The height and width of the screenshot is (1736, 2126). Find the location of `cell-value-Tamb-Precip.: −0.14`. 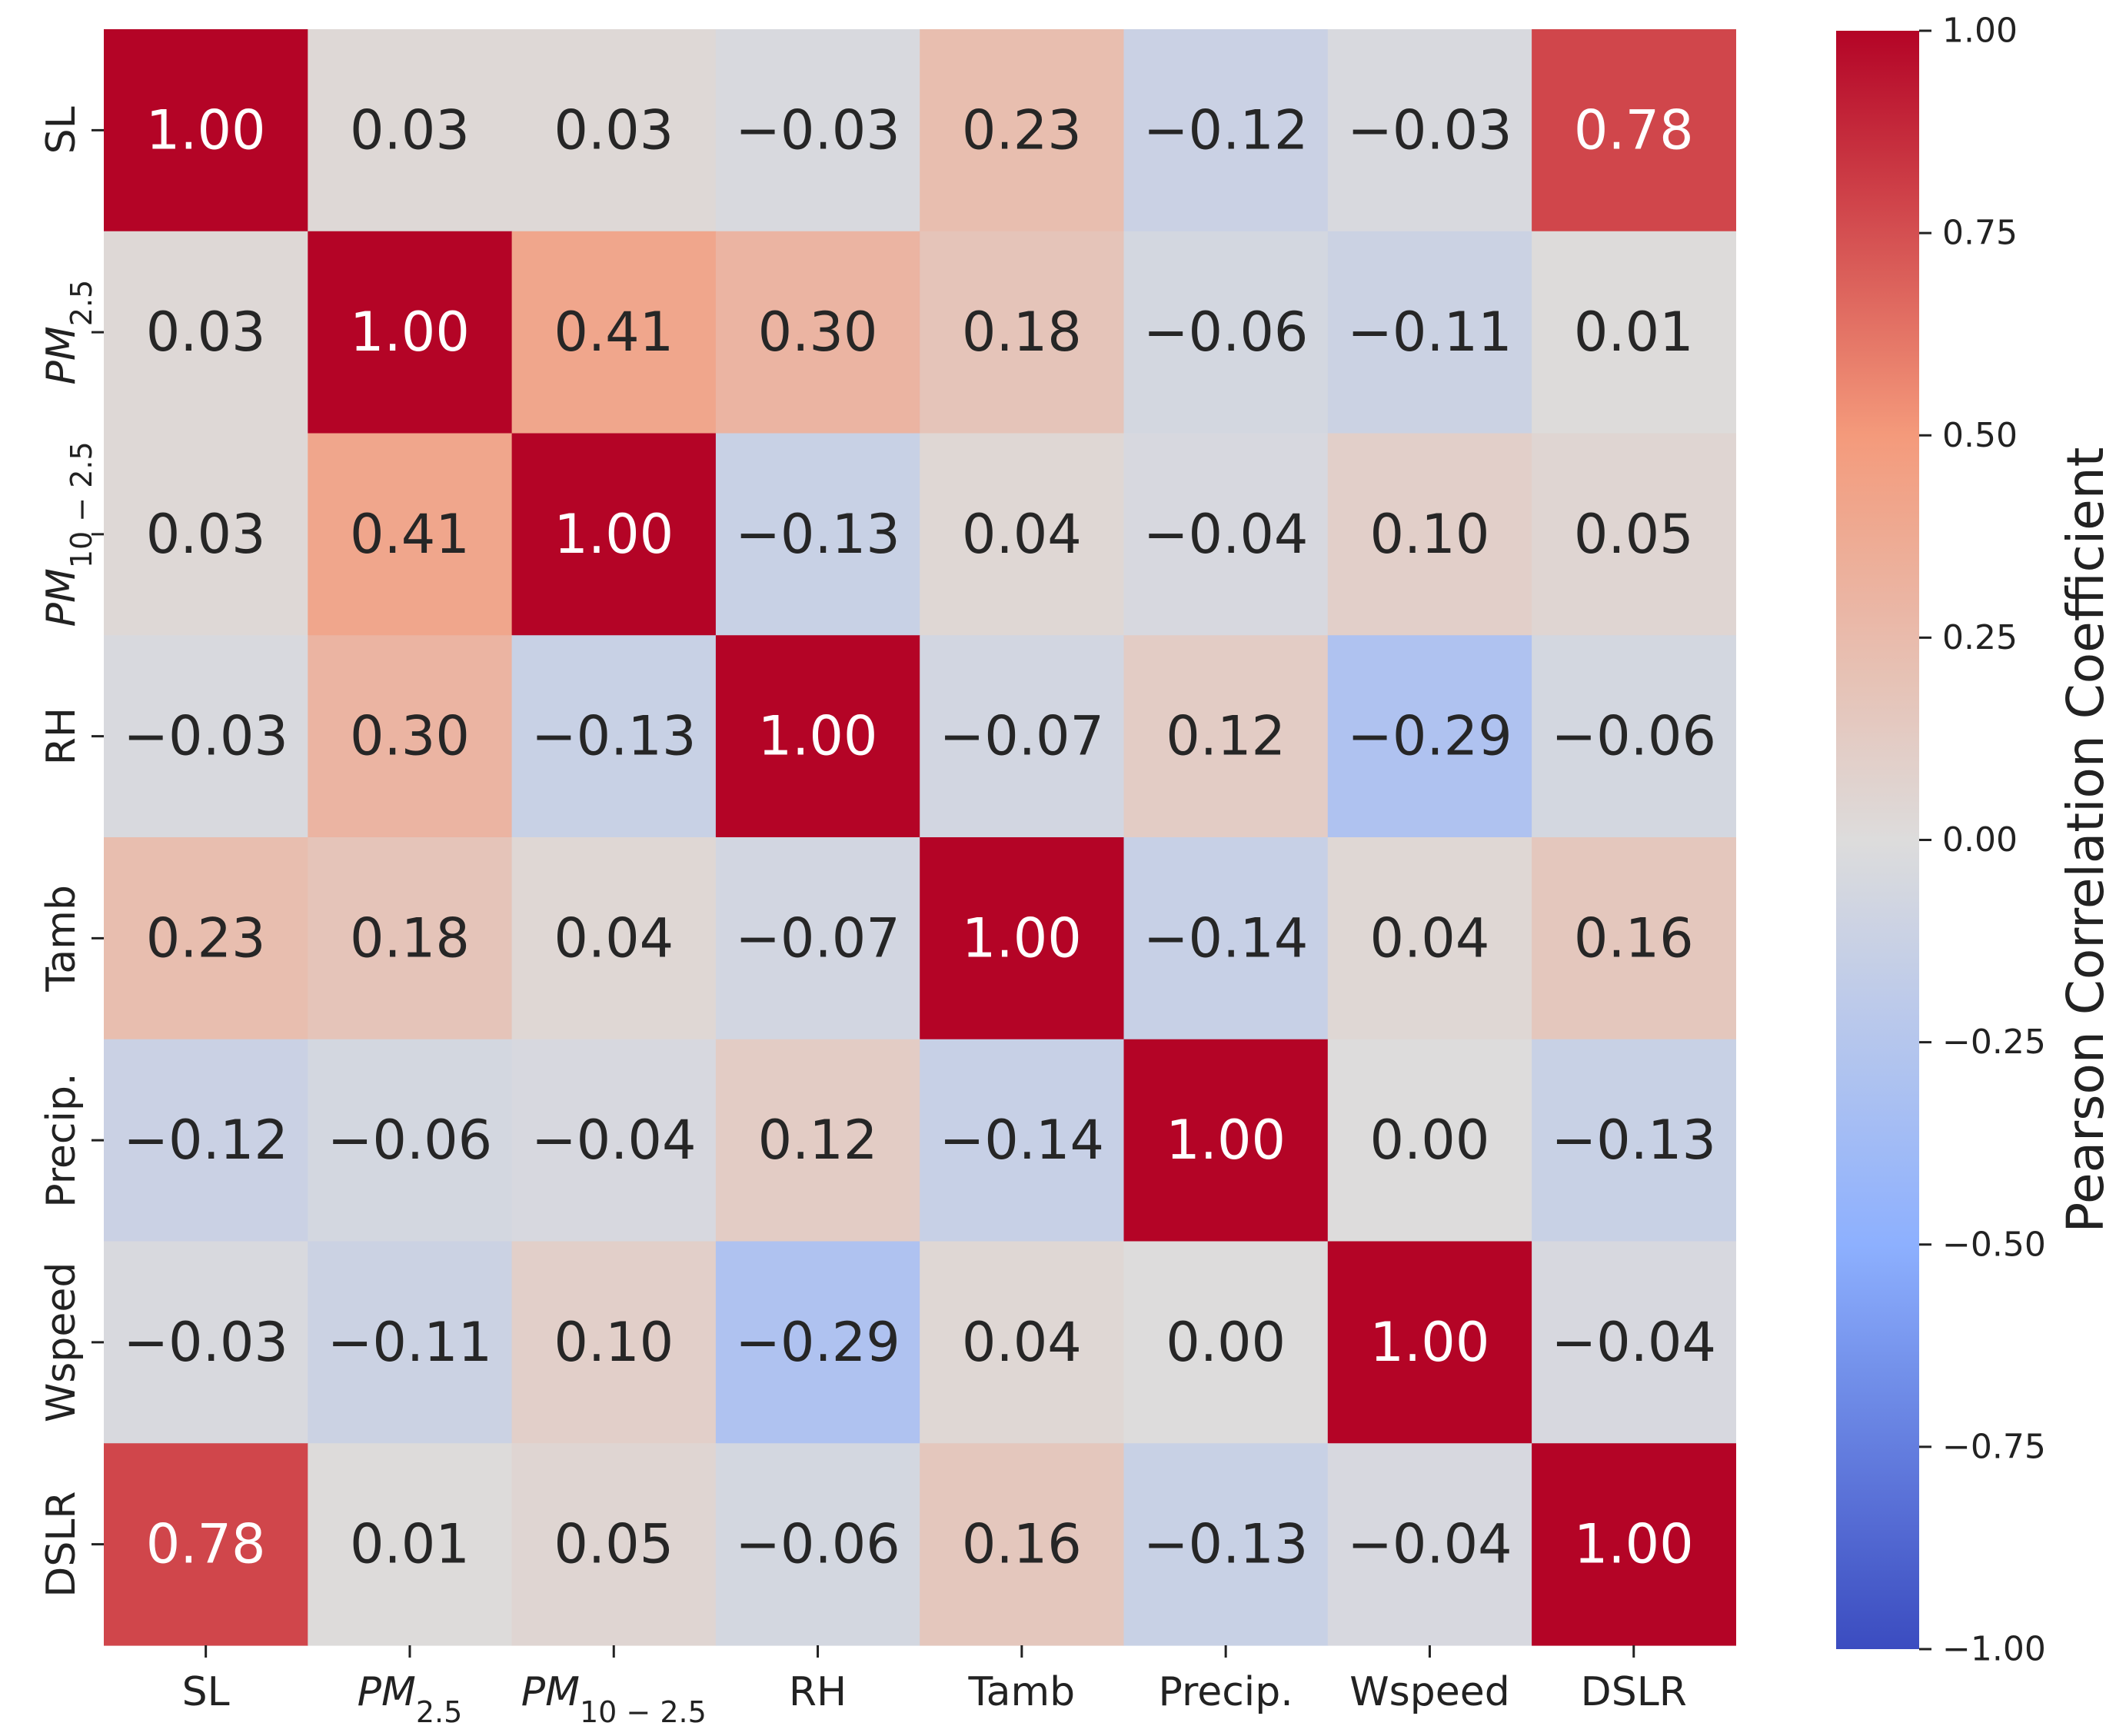

cell-value-Tamb-Precip.: −0.14 is located at coordinates (1226, 937).